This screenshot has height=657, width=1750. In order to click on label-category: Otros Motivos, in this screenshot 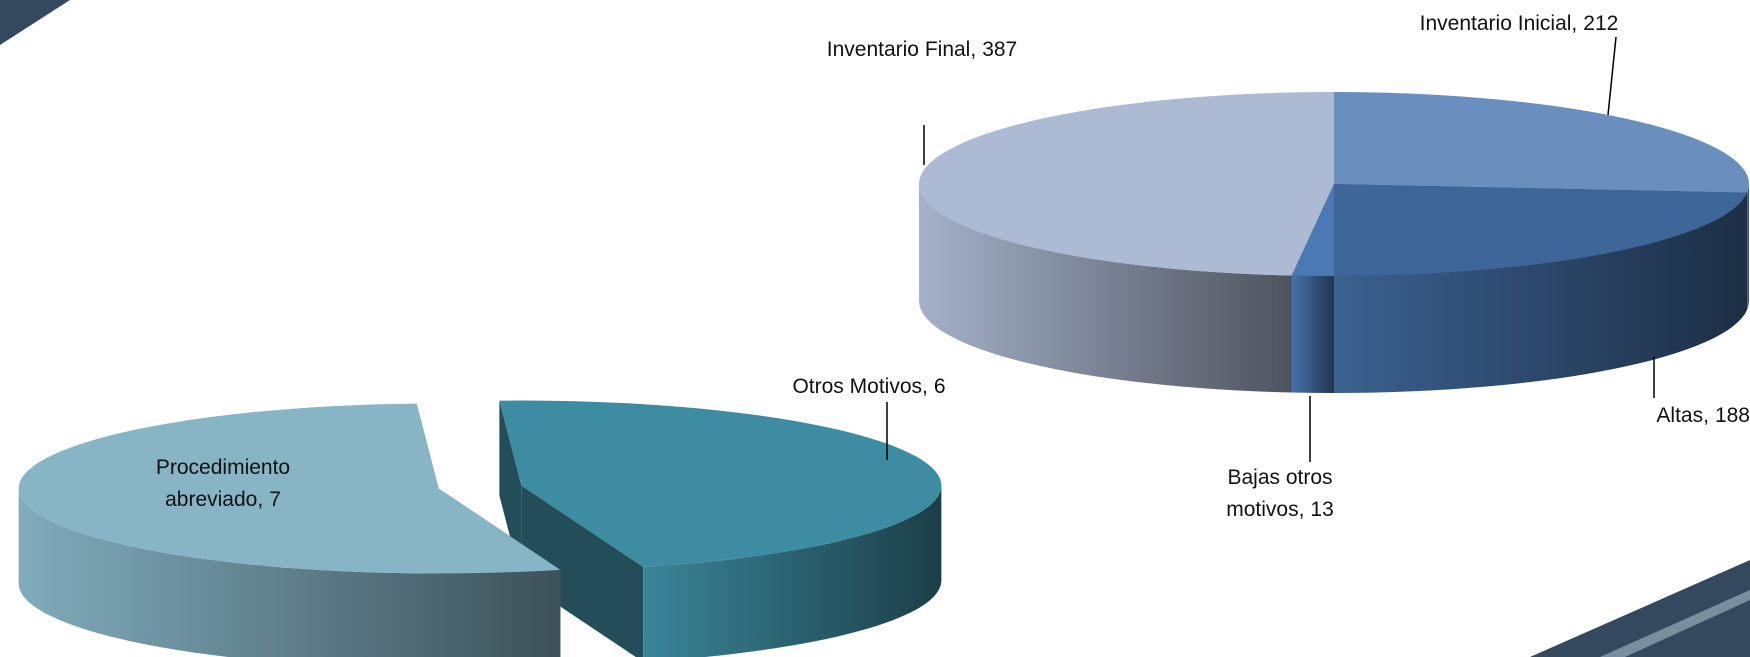, I will do `click(860, 386)`.